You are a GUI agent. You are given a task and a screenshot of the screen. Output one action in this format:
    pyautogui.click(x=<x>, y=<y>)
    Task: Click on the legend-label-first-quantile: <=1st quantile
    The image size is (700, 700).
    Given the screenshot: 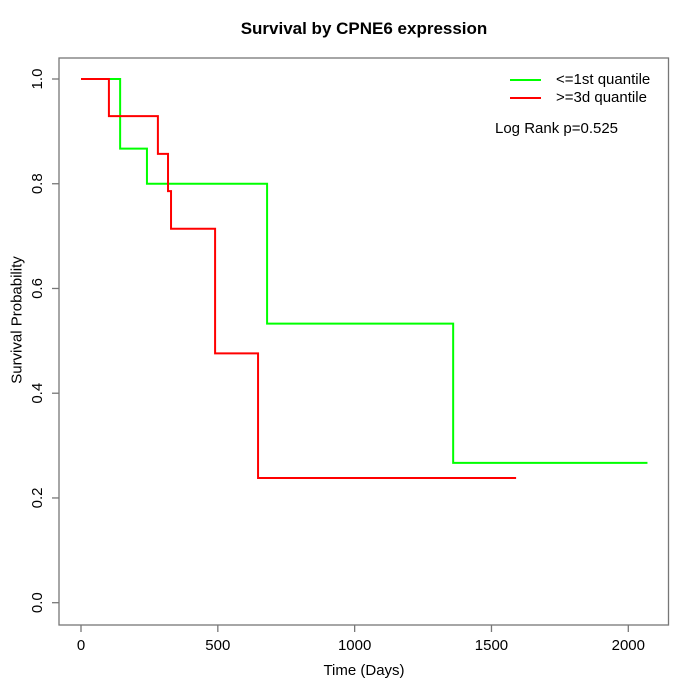 What is the action you would take?
    pyautogui.click(x=603, y=79)
    